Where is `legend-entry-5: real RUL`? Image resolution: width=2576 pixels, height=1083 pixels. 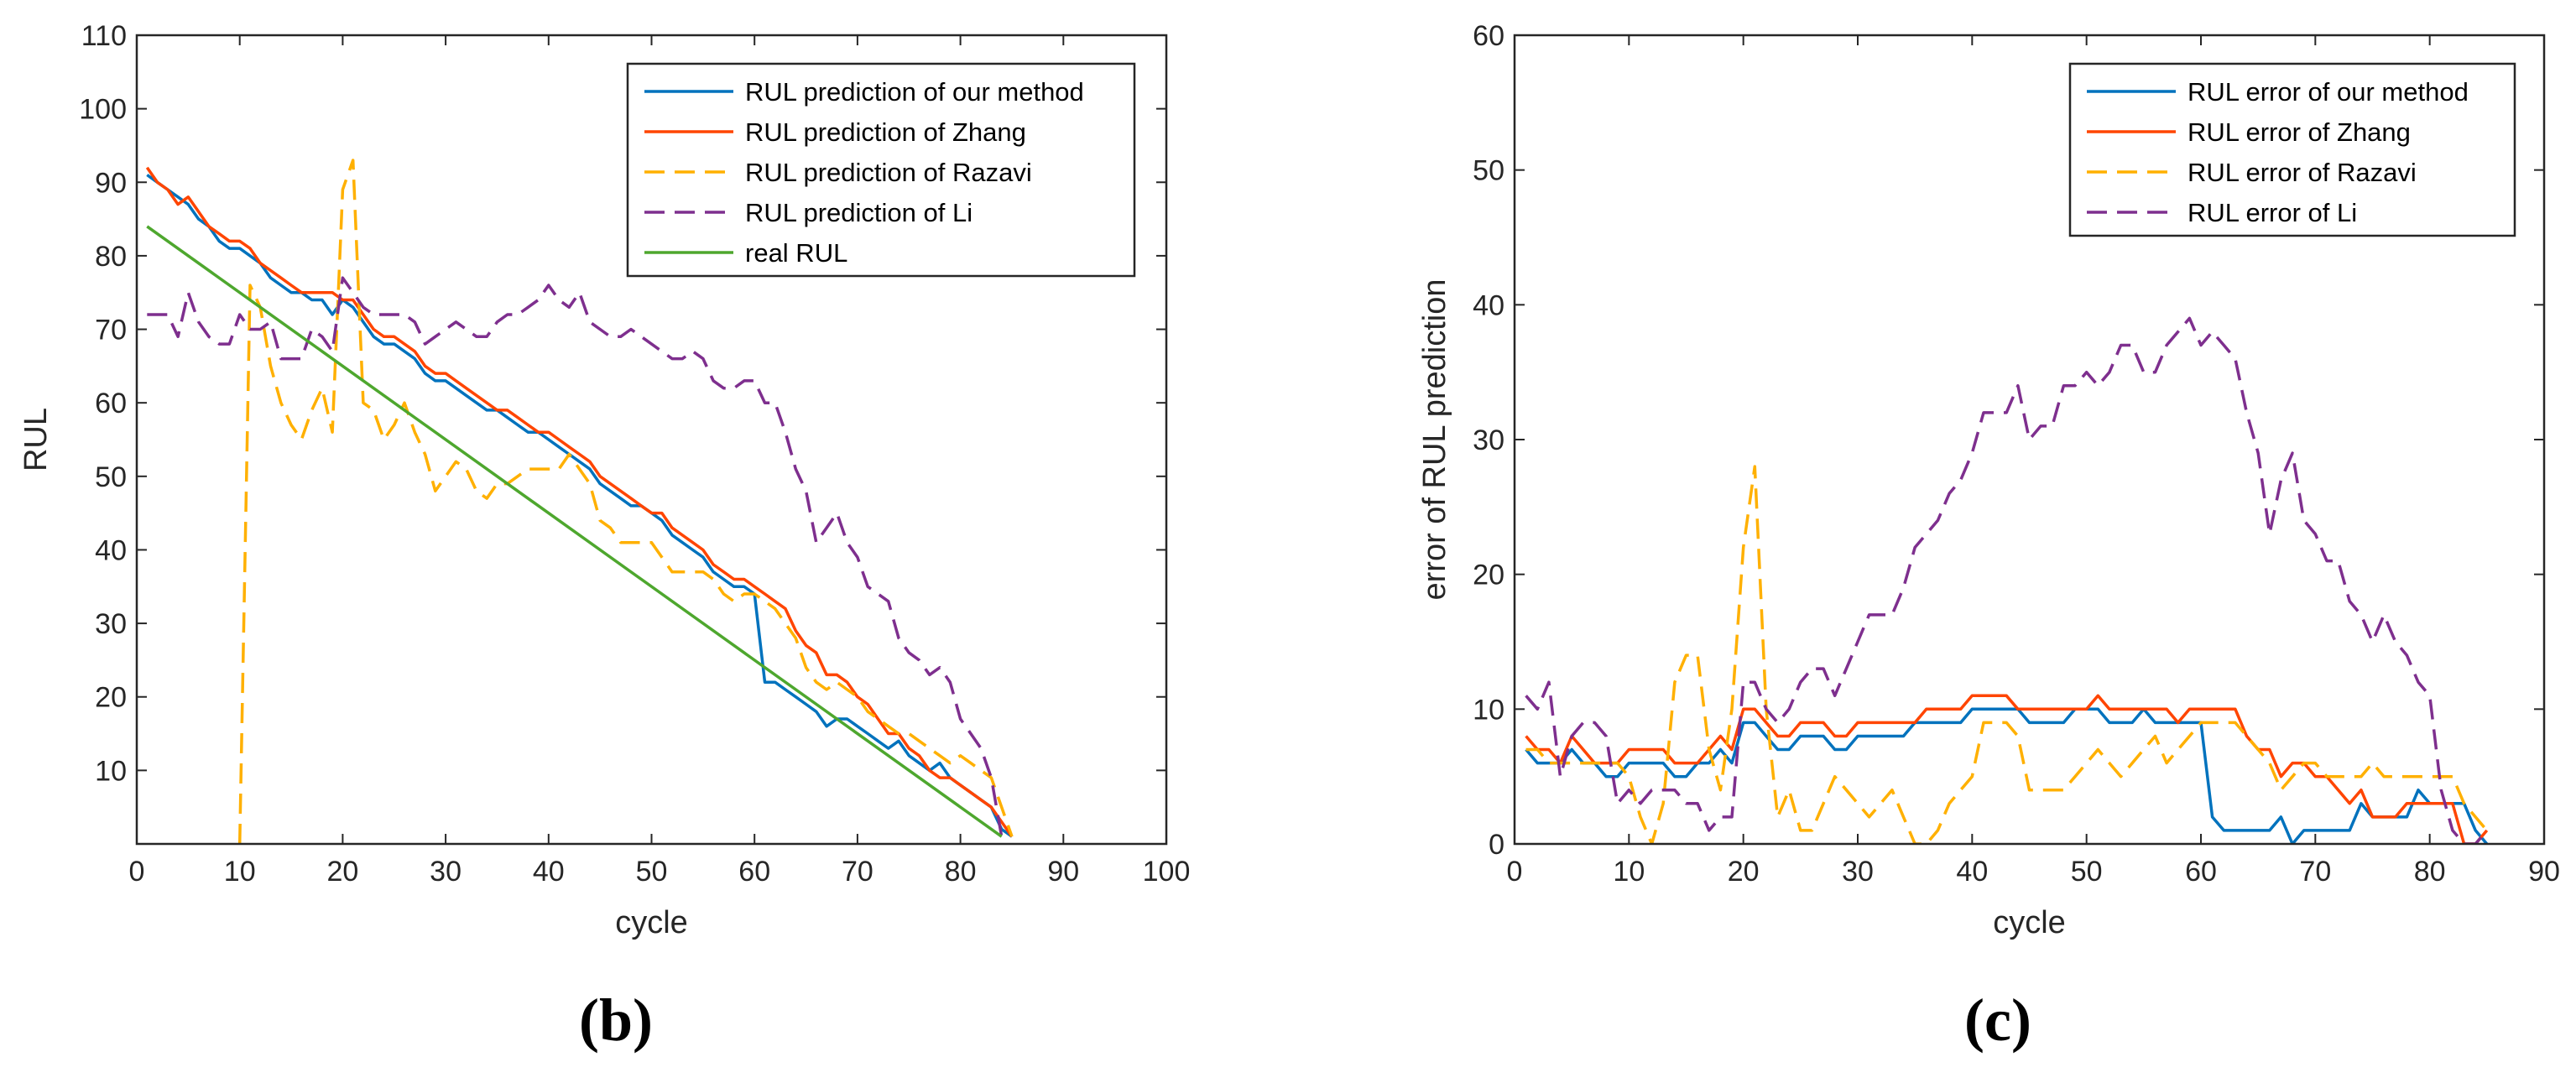 legend-entry-5: real RUL is located at coordinates (796, 253).